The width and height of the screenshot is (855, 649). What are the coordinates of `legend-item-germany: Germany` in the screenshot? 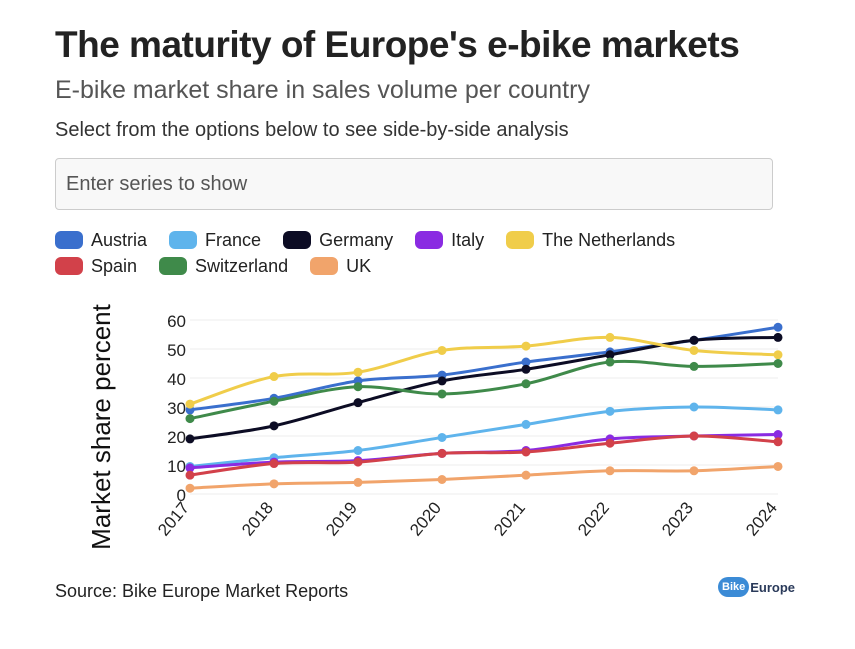 It's located at (338, 240).